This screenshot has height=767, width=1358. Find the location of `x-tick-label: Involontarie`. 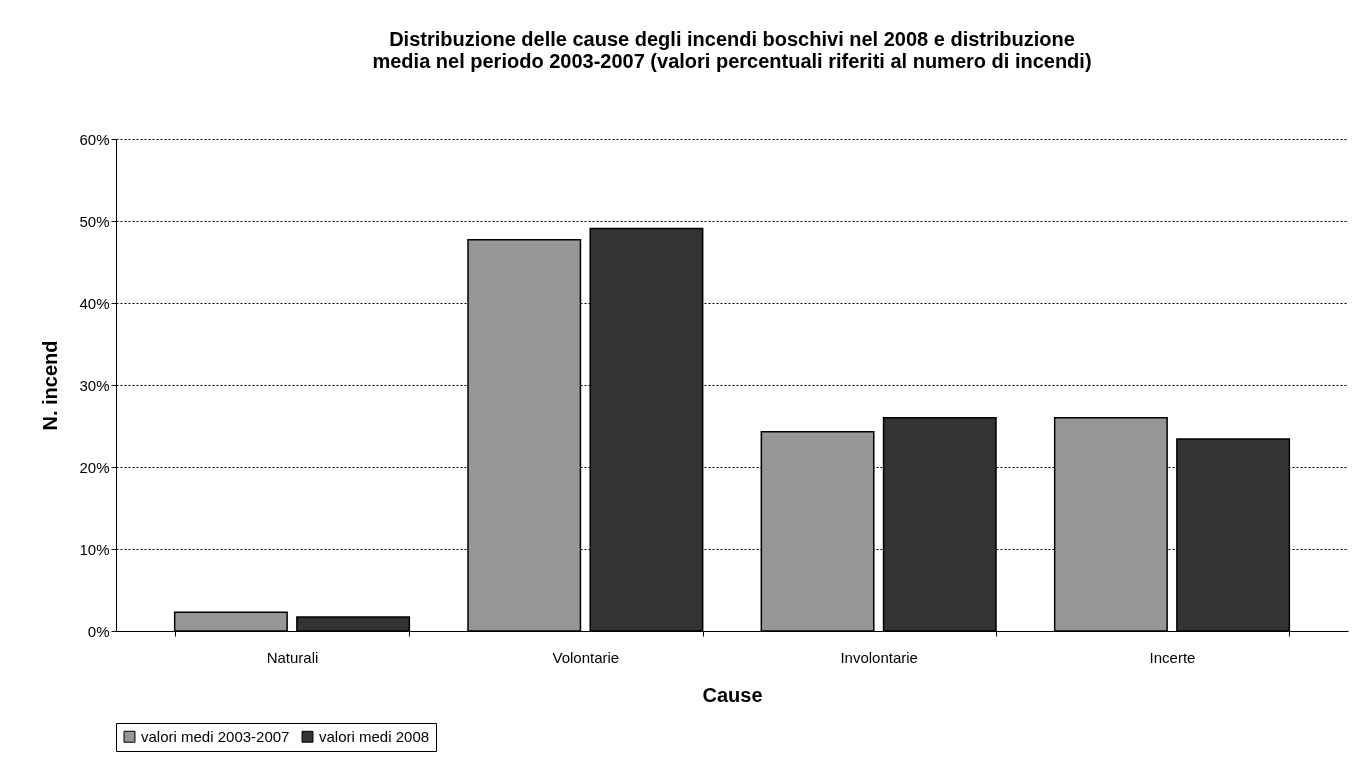

x-tick-label: Involontarie is located at coordinates (879, 657).